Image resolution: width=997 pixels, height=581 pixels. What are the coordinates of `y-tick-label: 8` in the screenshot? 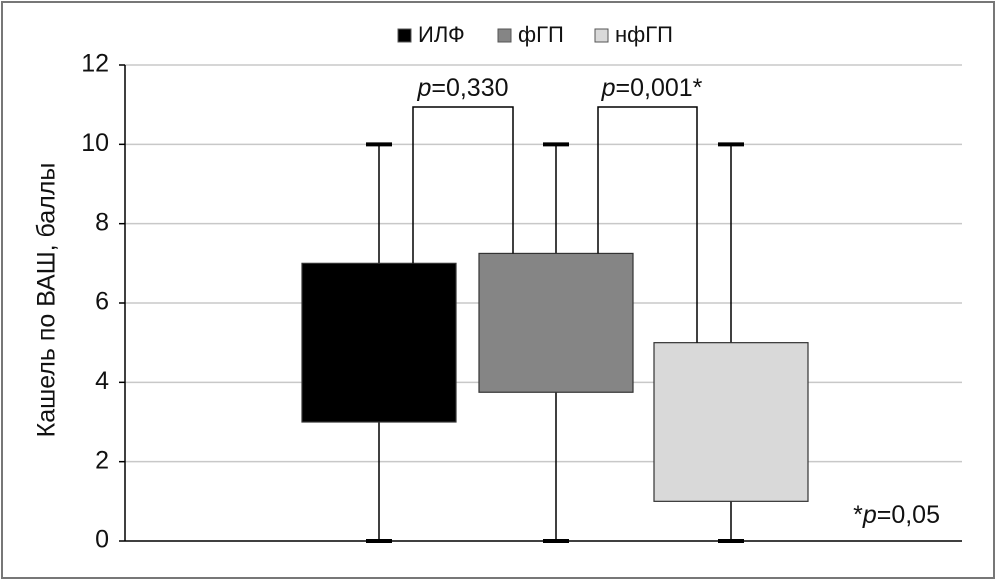 It's located at (102, 222).